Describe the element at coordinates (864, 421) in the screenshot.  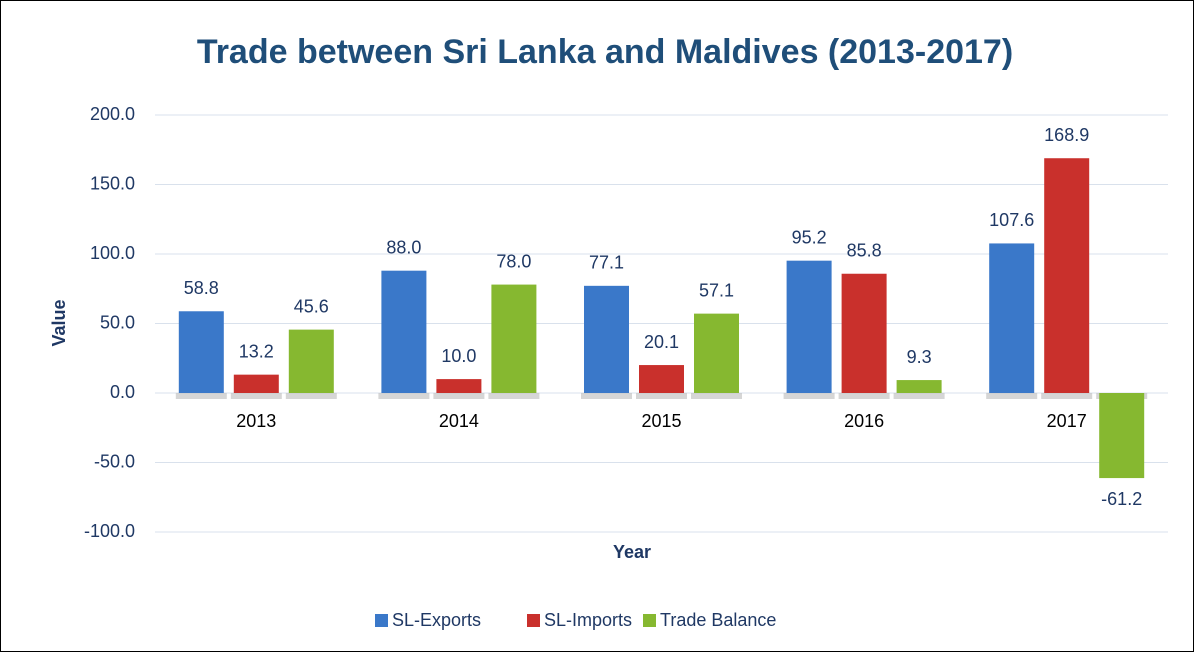
I see `x-tick-label: 2016` at that location.